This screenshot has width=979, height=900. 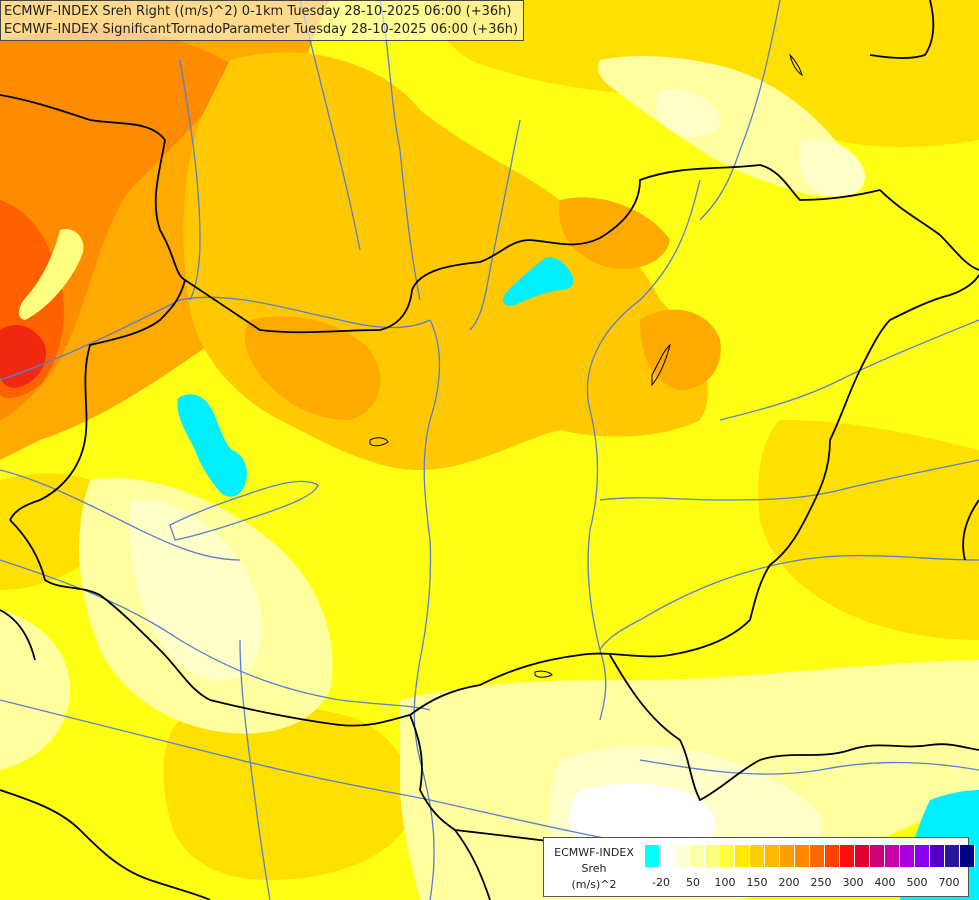 I want to click on field-pale-streak-west, so click(x=51, y=274).